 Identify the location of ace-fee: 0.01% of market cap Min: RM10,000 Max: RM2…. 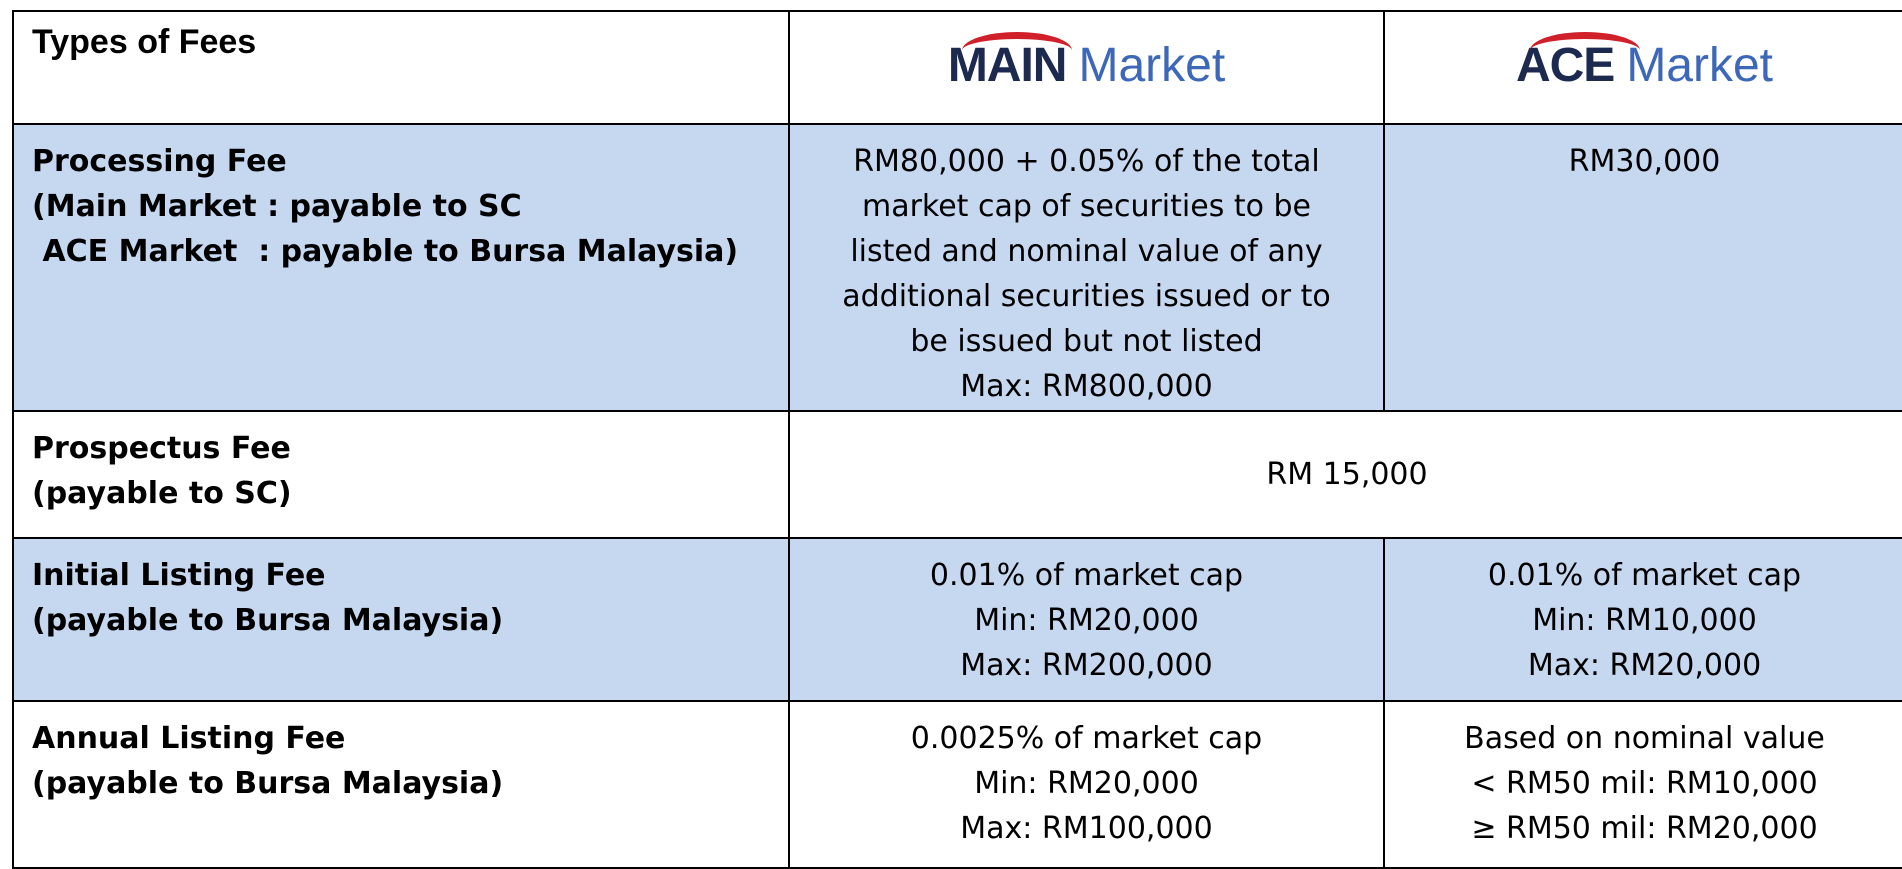
(1642, 619).